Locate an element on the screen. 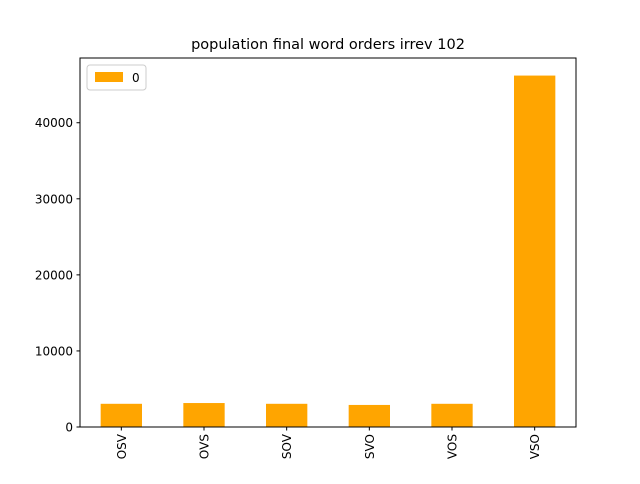 The height and width of the screenshot is (484, 640). x-tick-label-svo: SVO is located at coordinates (370, 446).